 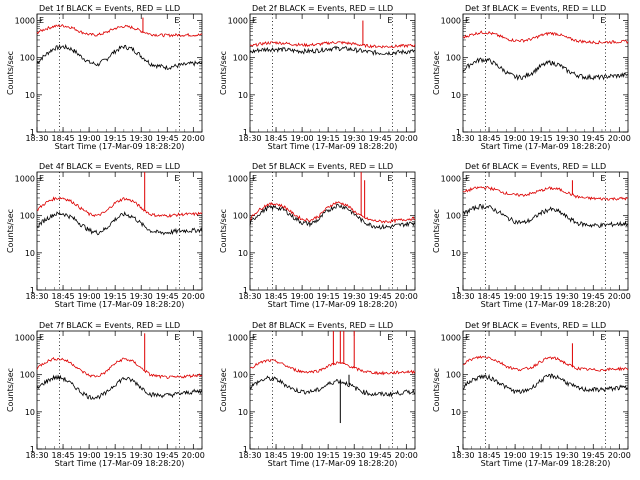 What do you see at coordinates (322, 8) in the screenshot?
I see `plot-title: Det 2f BLACK = Events, RED = LLD` at bounding box center [322, 8].